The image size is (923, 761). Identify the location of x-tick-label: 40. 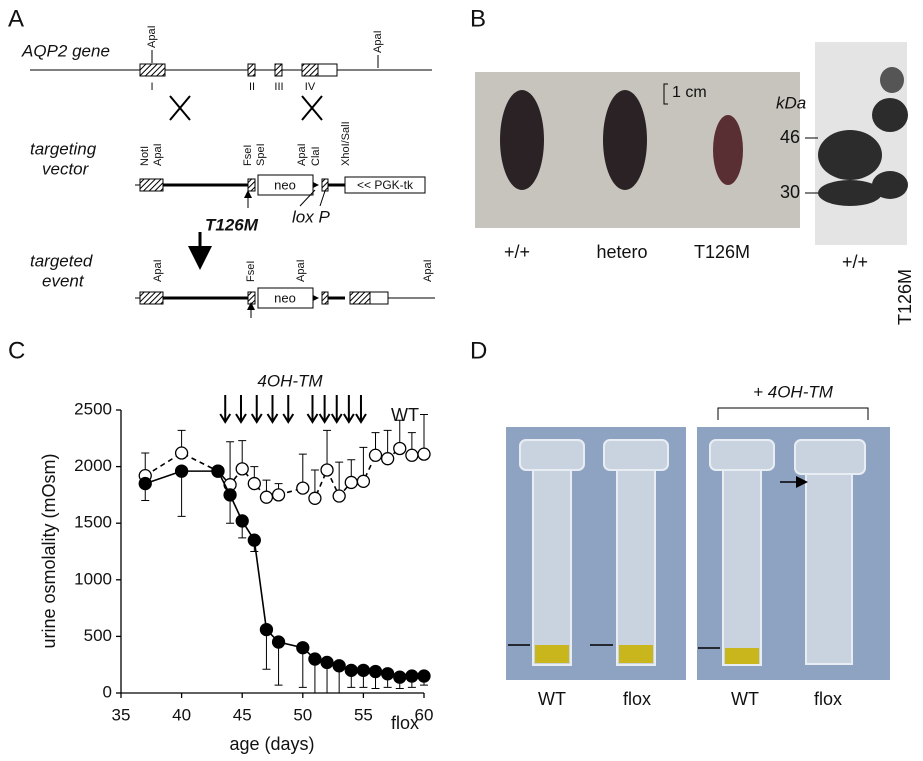
(181, 714).